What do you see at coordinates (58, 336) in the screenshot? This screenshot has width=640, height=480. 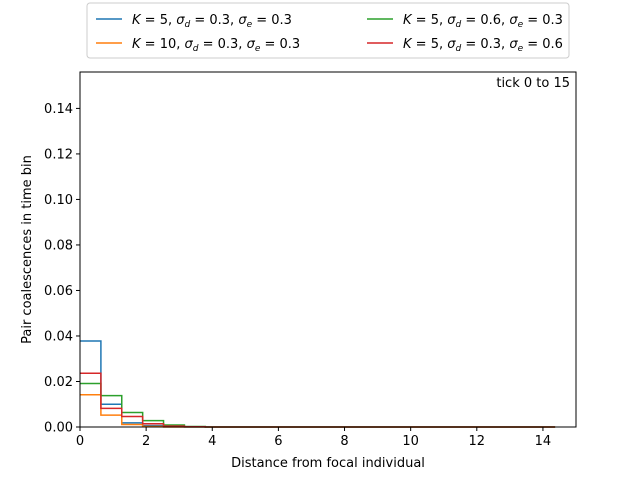 I see `y-tick-label: 0.04` at bounding box center [58, 336].